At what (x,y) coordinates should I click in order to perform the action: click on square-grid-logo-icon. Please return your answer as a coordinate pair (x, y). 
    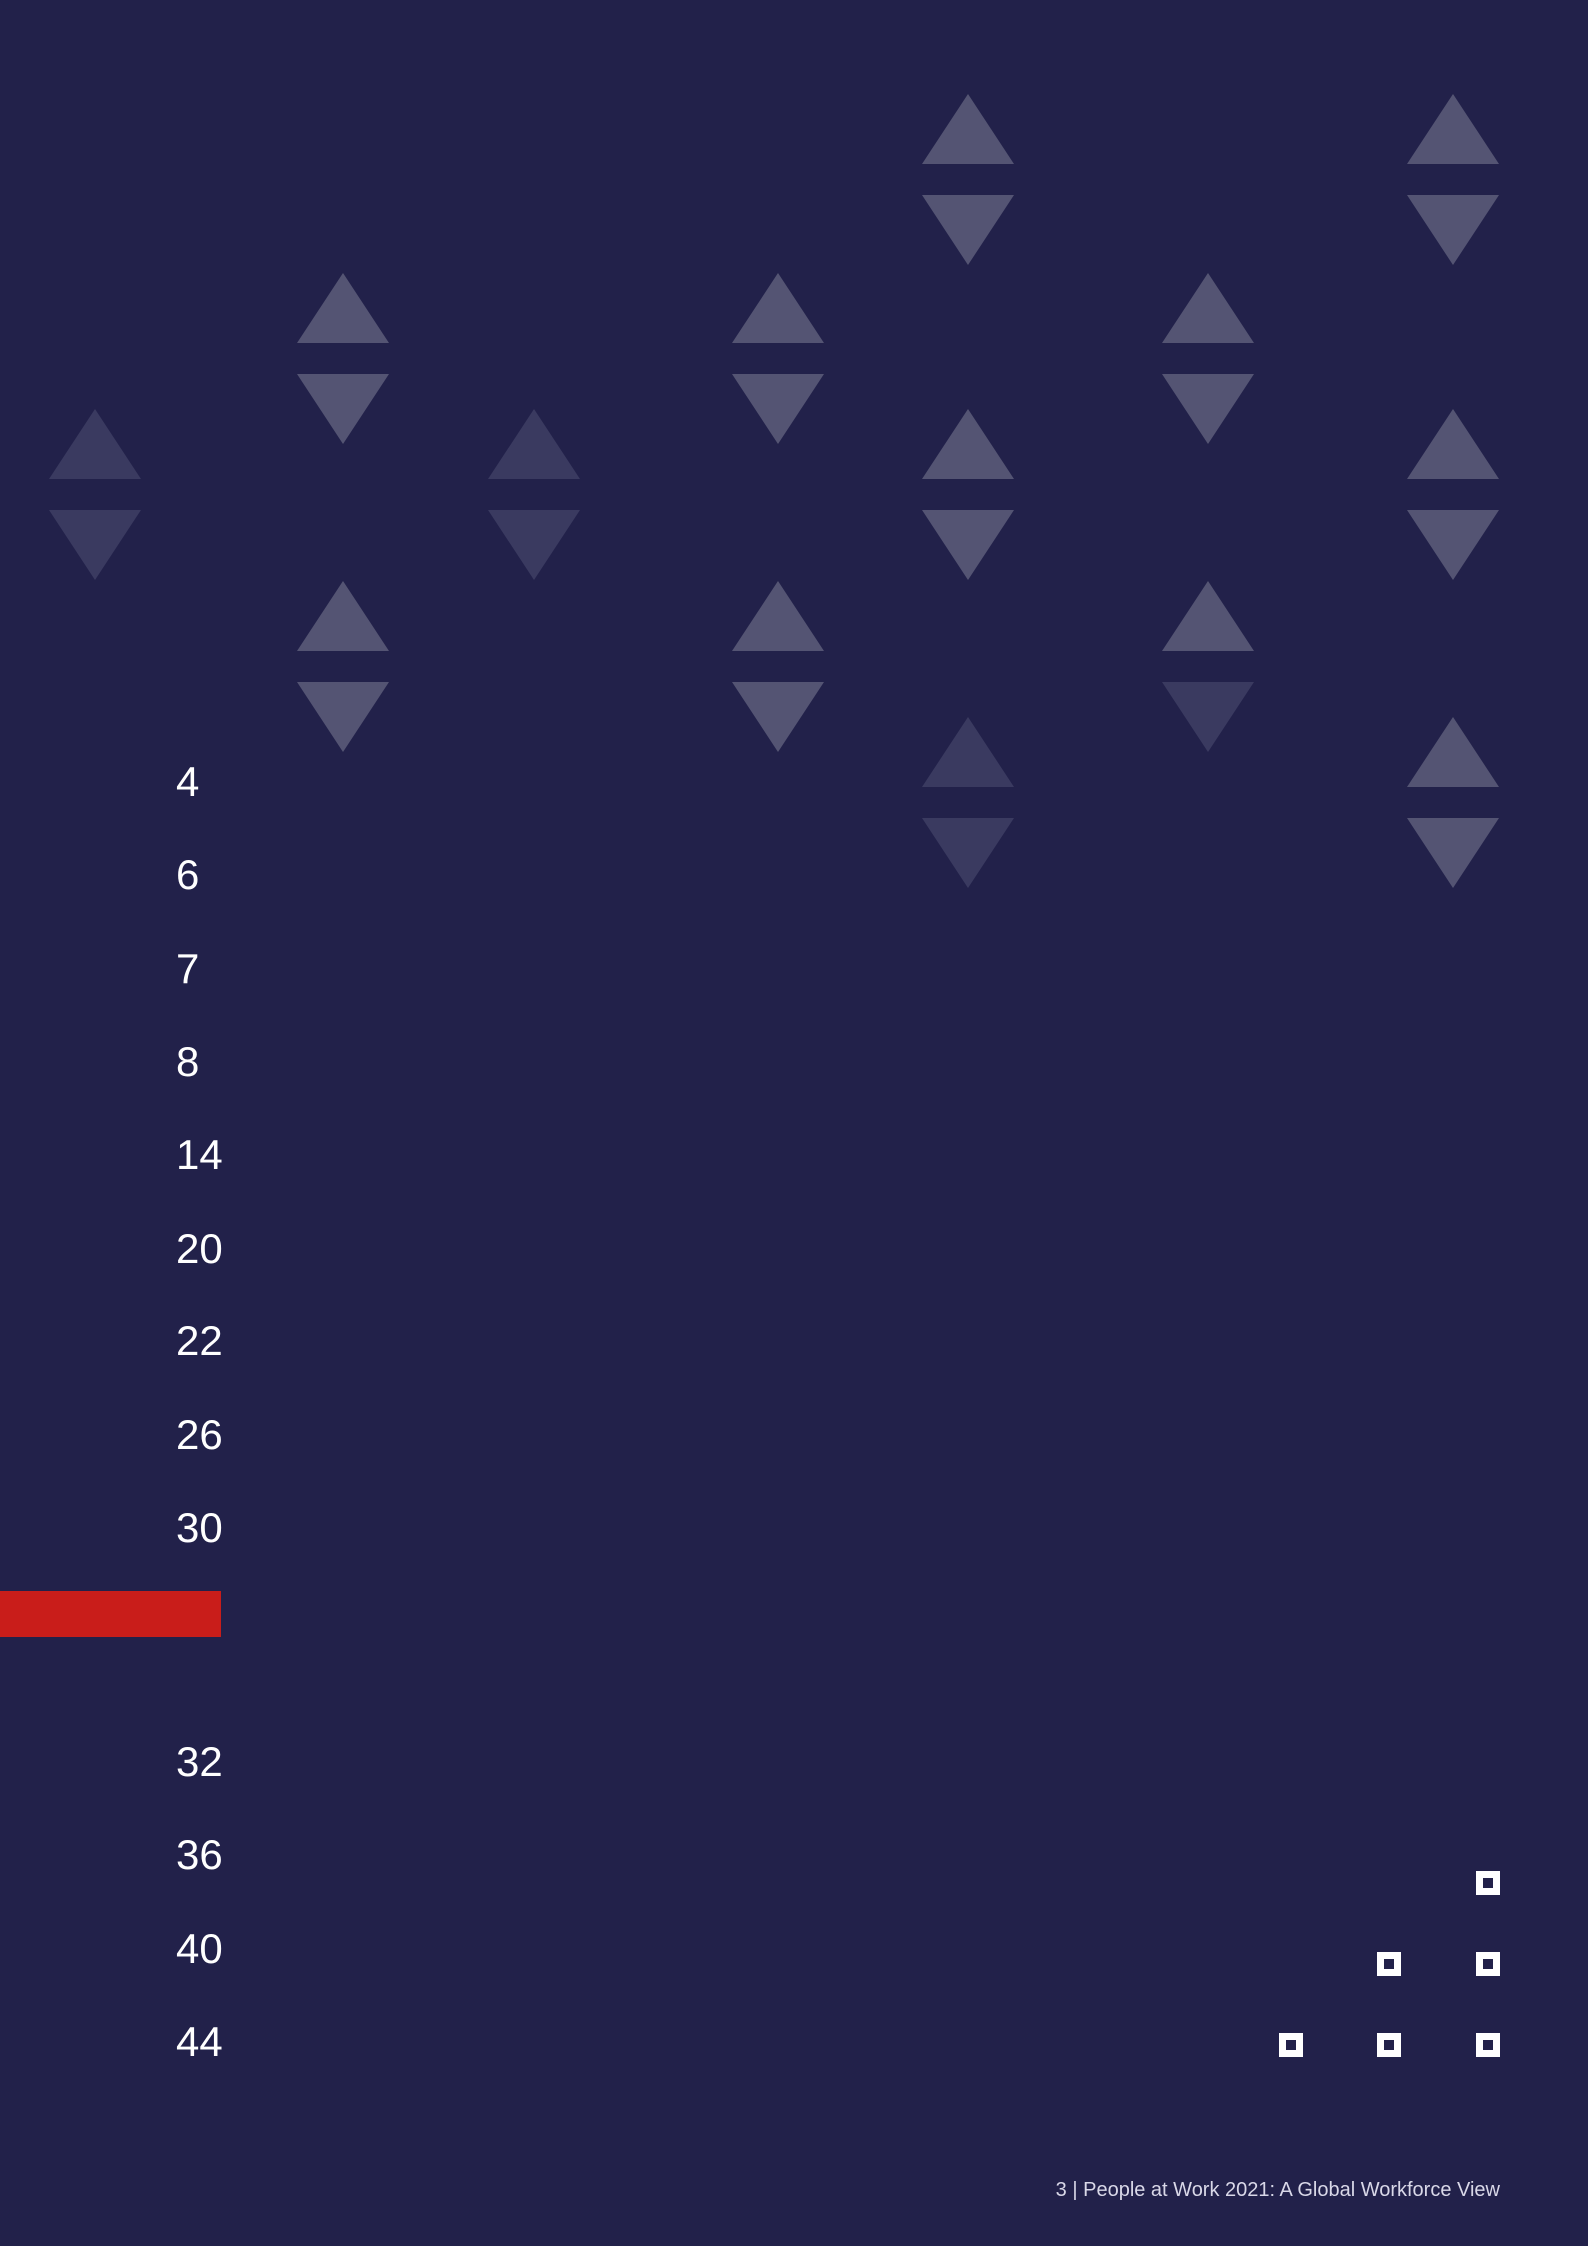
    Looking at the image, I should click on (1389, 1964).